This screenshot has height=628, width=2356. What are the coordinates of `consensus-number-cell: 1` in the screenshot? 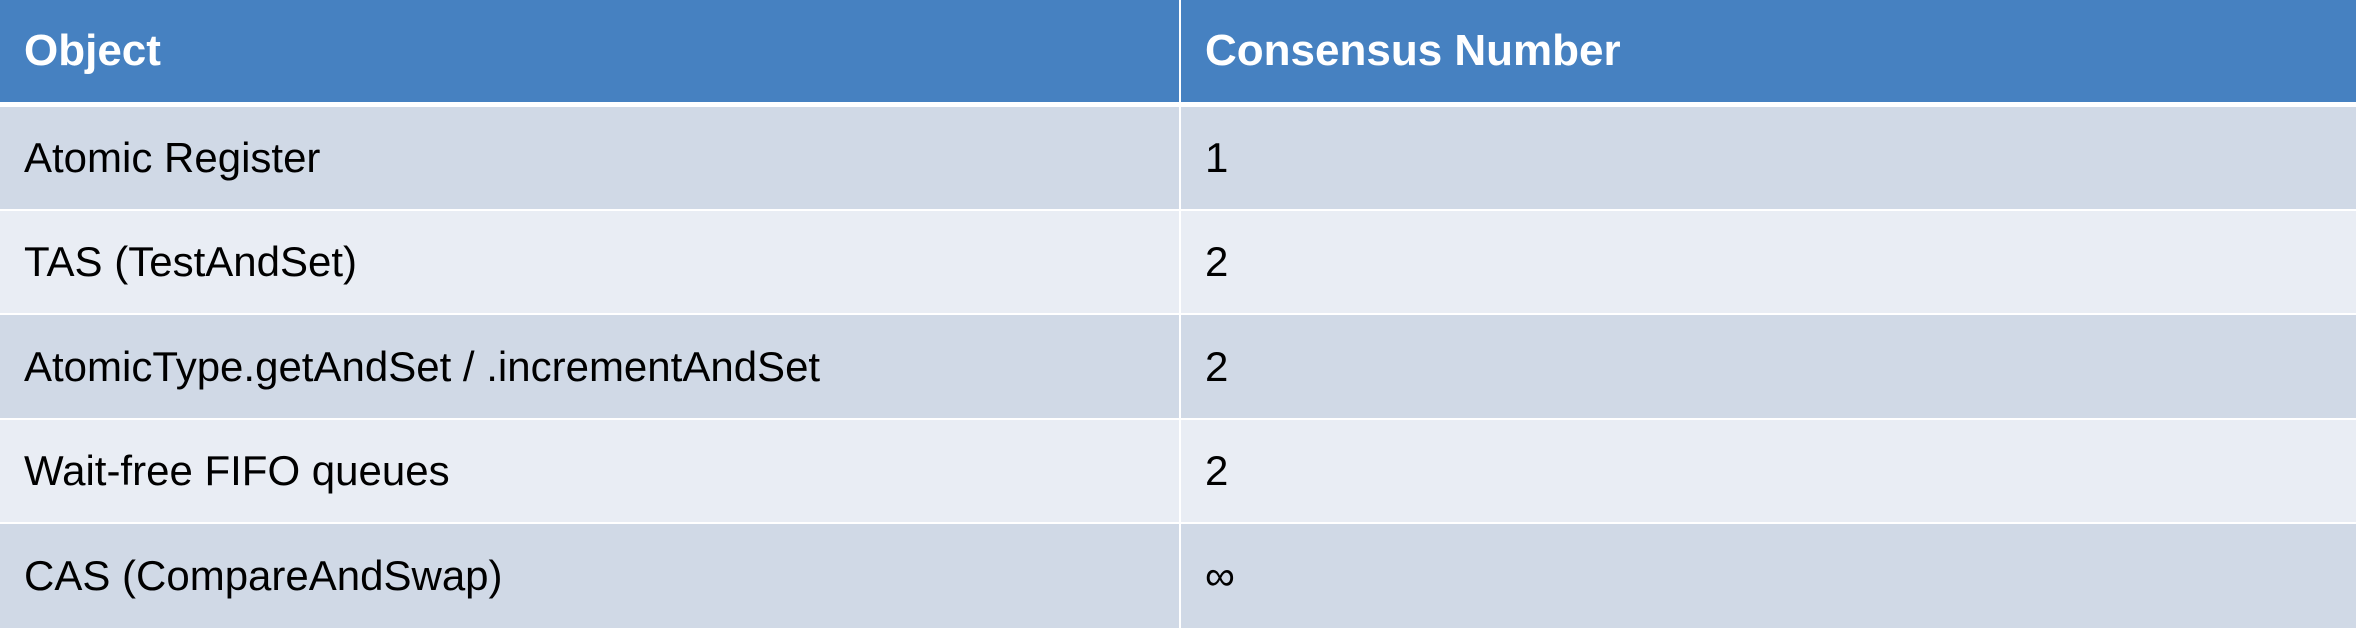 It's located at (1768, 158).